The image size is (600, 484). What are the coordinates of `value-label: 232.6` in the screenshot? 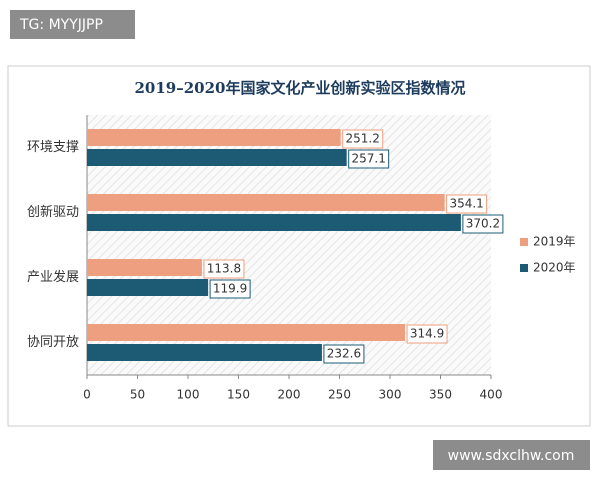 It's located at (344, 354).